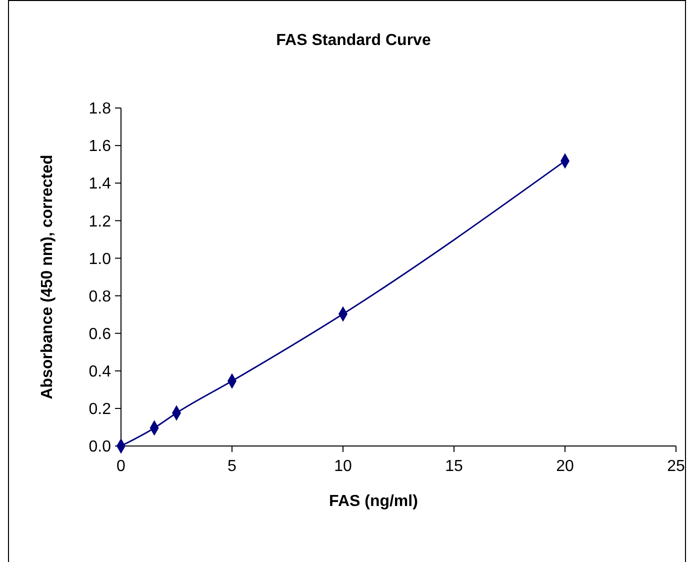 The width and height of the screenshot is (694, 562). What do you see at coordinates (100, 184) in the screenshot?
I see `y-tick-label: 1.4` at bounding box center [100, 184].